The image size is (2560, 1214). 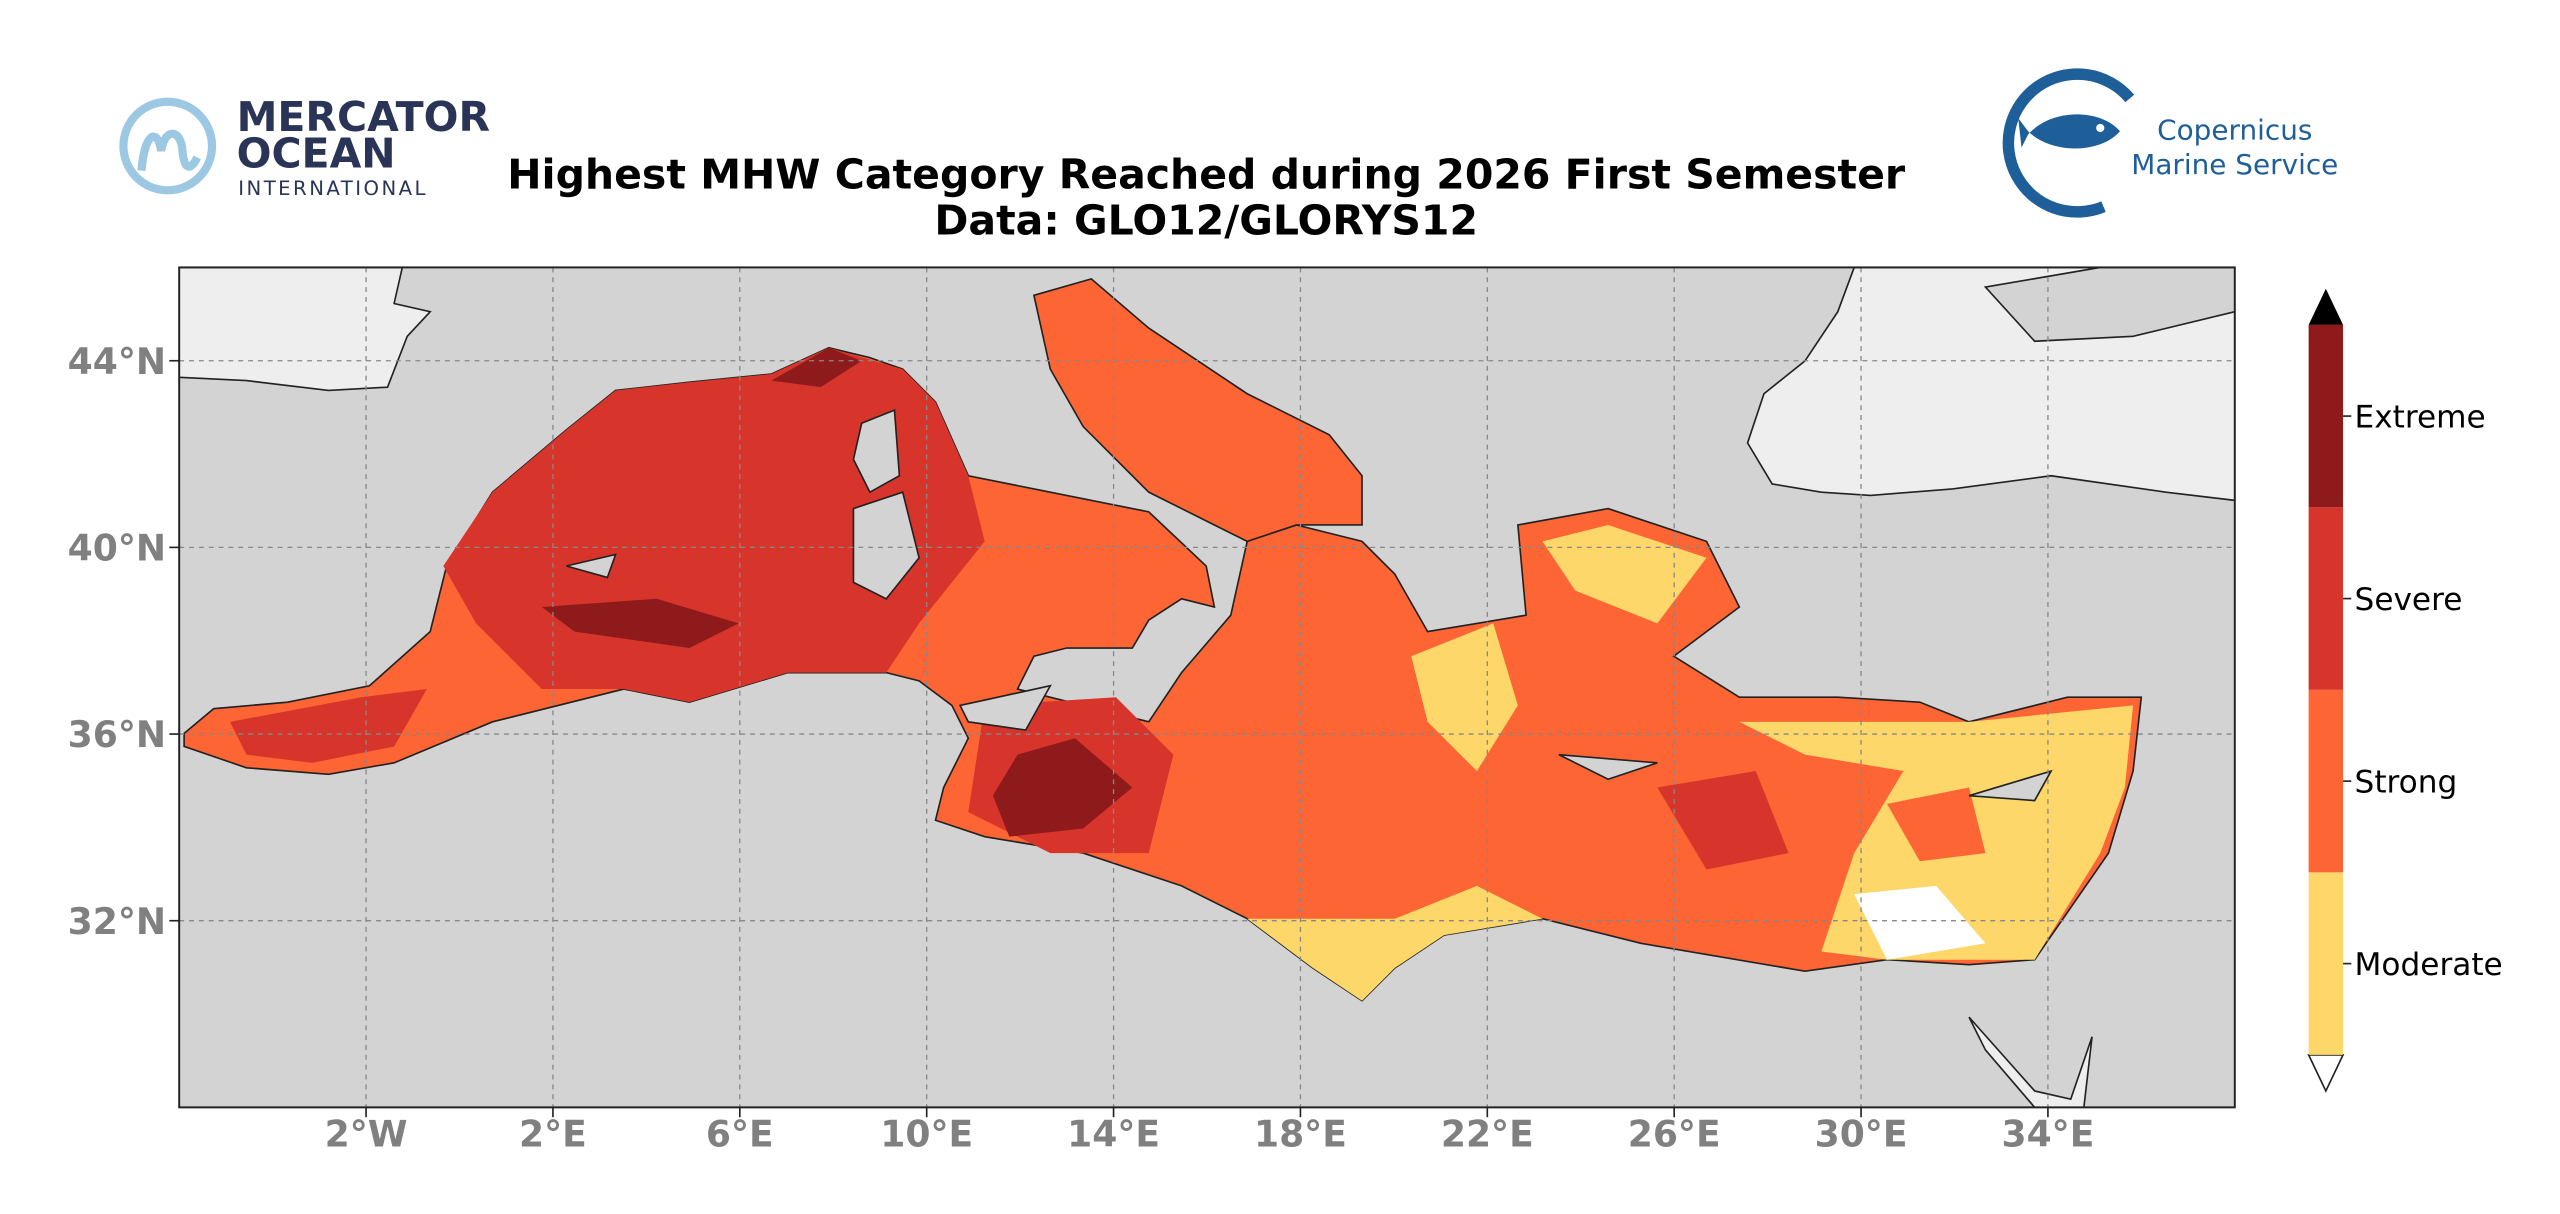 What do you see at coordinates (2234, 164) in the screenshot?
I see `logo-text: Marine Service` at bounding box center [2234, 164].